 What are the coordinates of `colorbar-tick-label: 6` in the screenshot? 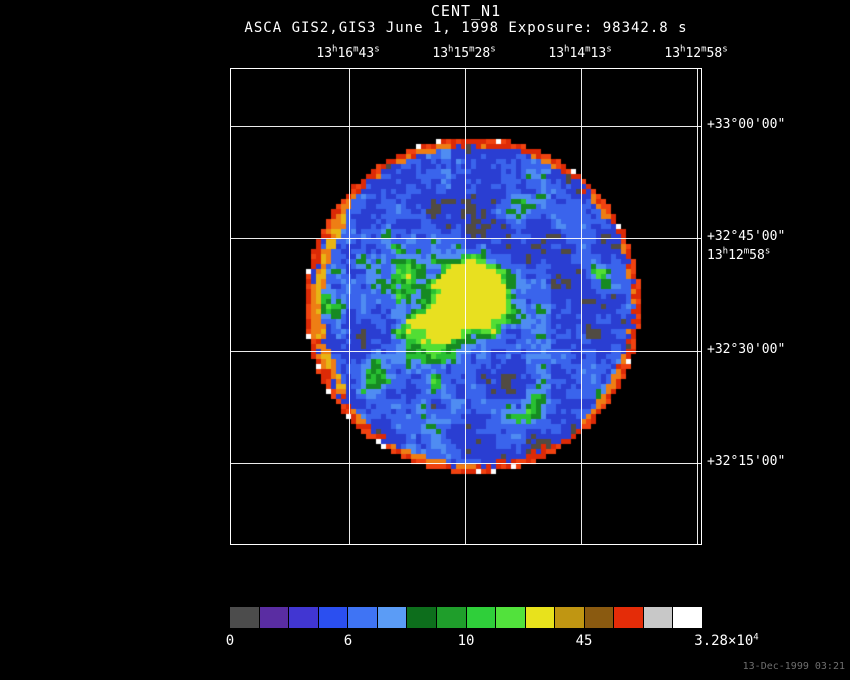 It's located at (348, 641).